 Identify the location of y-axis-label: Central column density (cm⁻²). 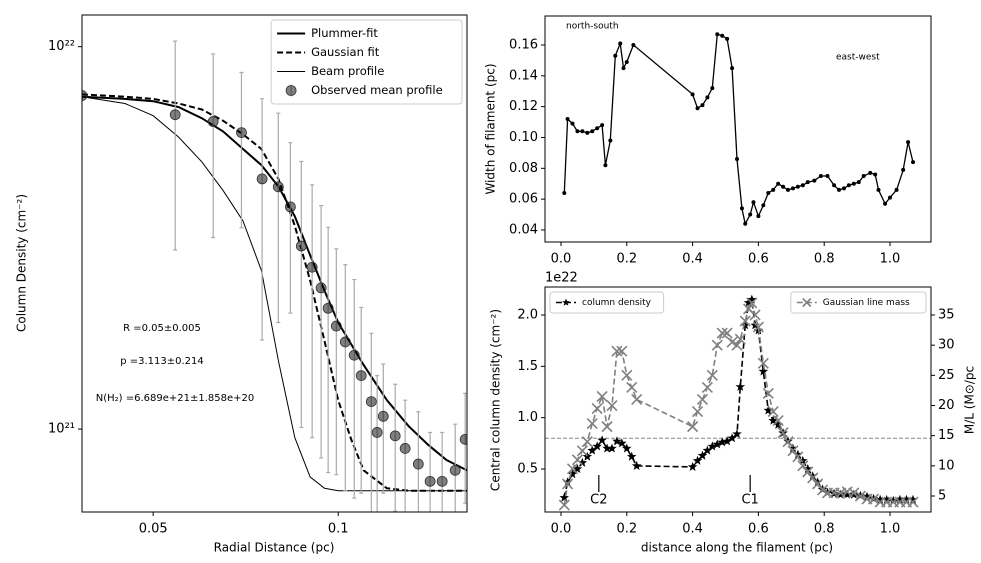
(496, 400).